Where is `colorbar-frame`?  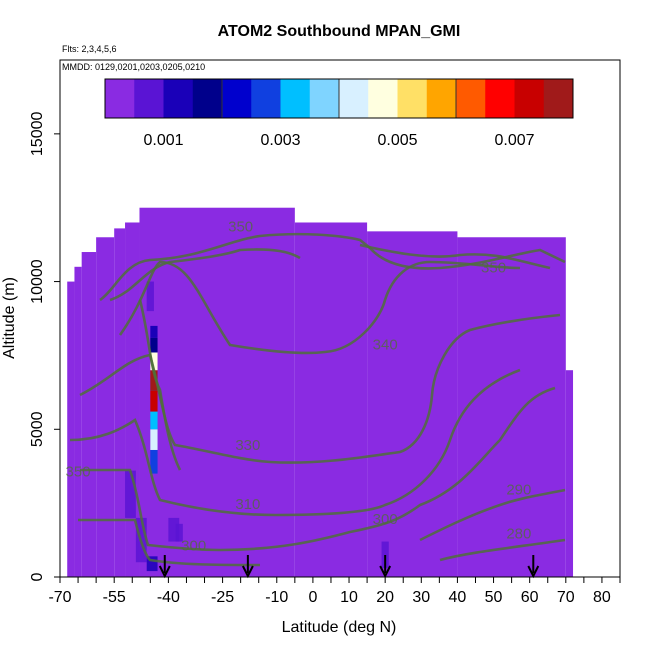 colorbar-frame is located at coordinates (339, 98).